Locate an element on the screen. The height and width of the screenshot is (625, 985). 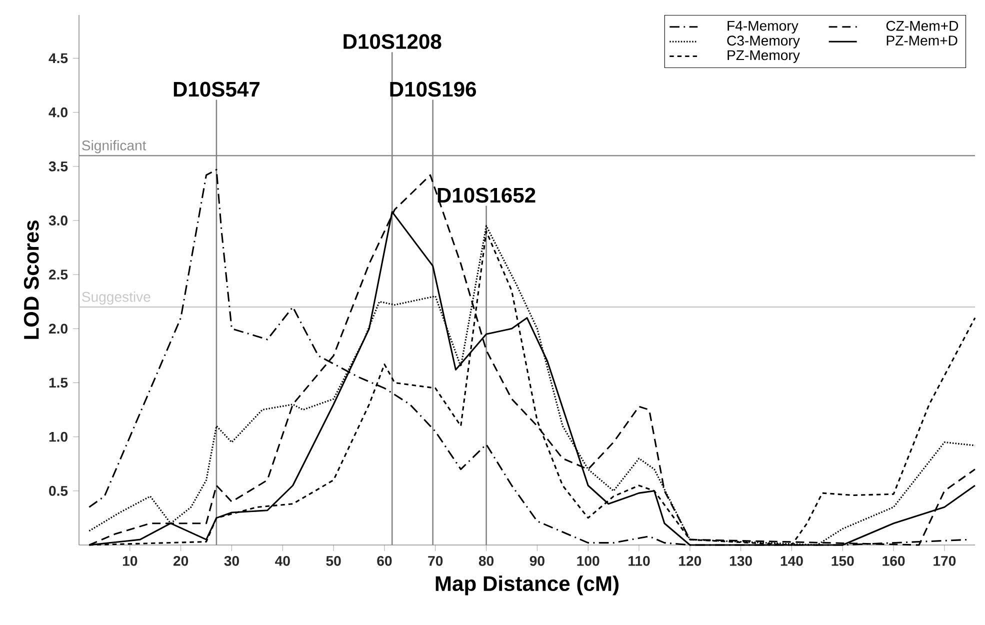
legend-label: C3-Memory is located at coordinates (763, 42).